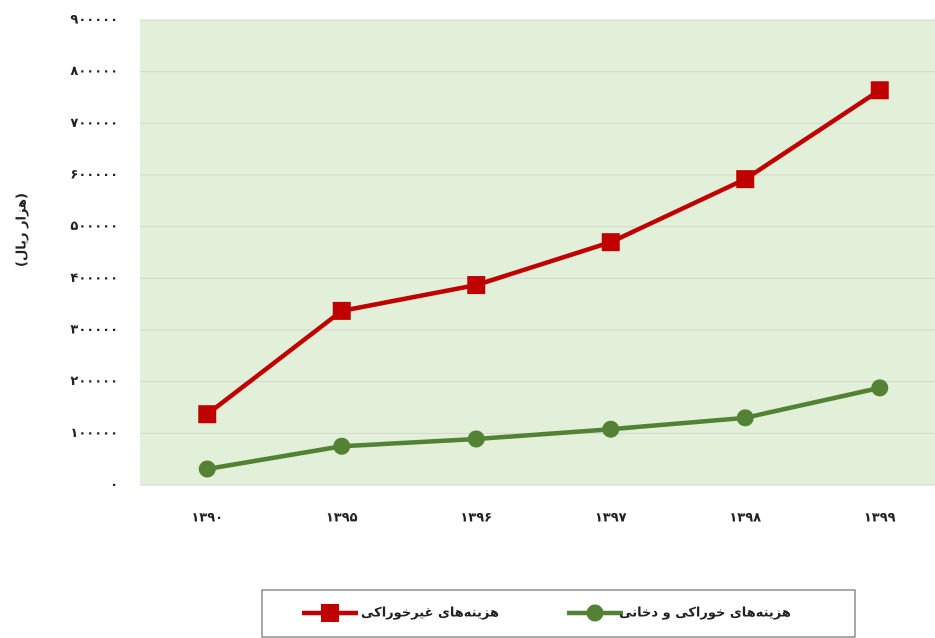 This screenshot has height=638, width=935. I want to click on y-tick-label: ٠, so click(114, 485).